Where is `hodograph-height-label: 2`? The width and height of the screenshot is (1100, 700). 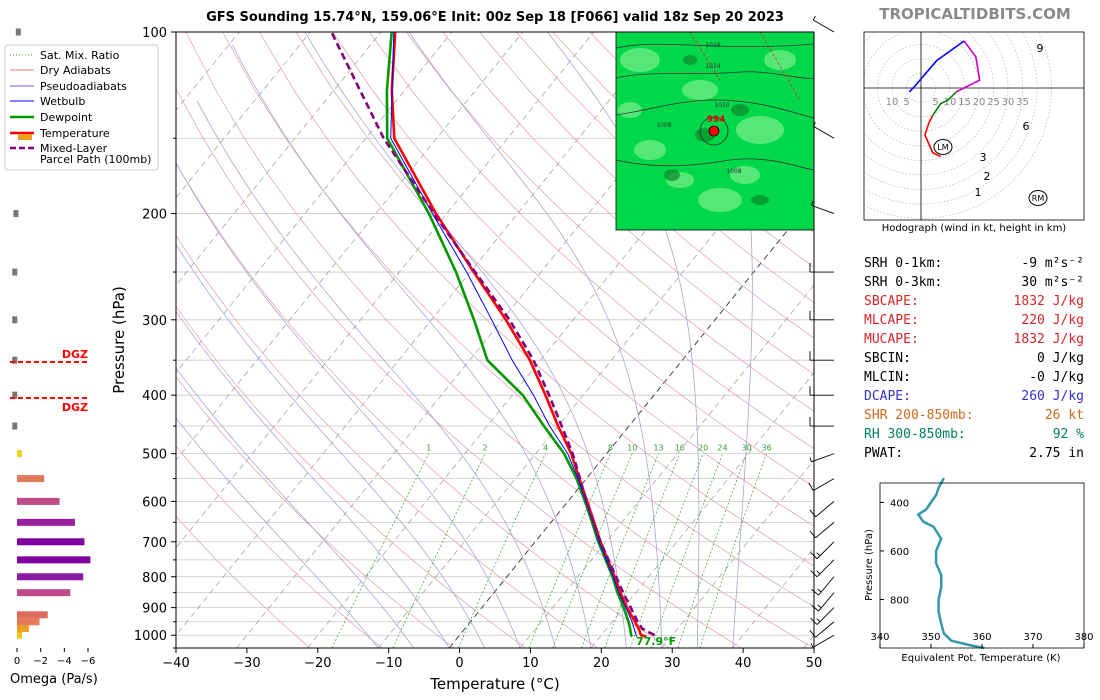
hodograph-height-label: 2 is located at coordinates (987, 176).